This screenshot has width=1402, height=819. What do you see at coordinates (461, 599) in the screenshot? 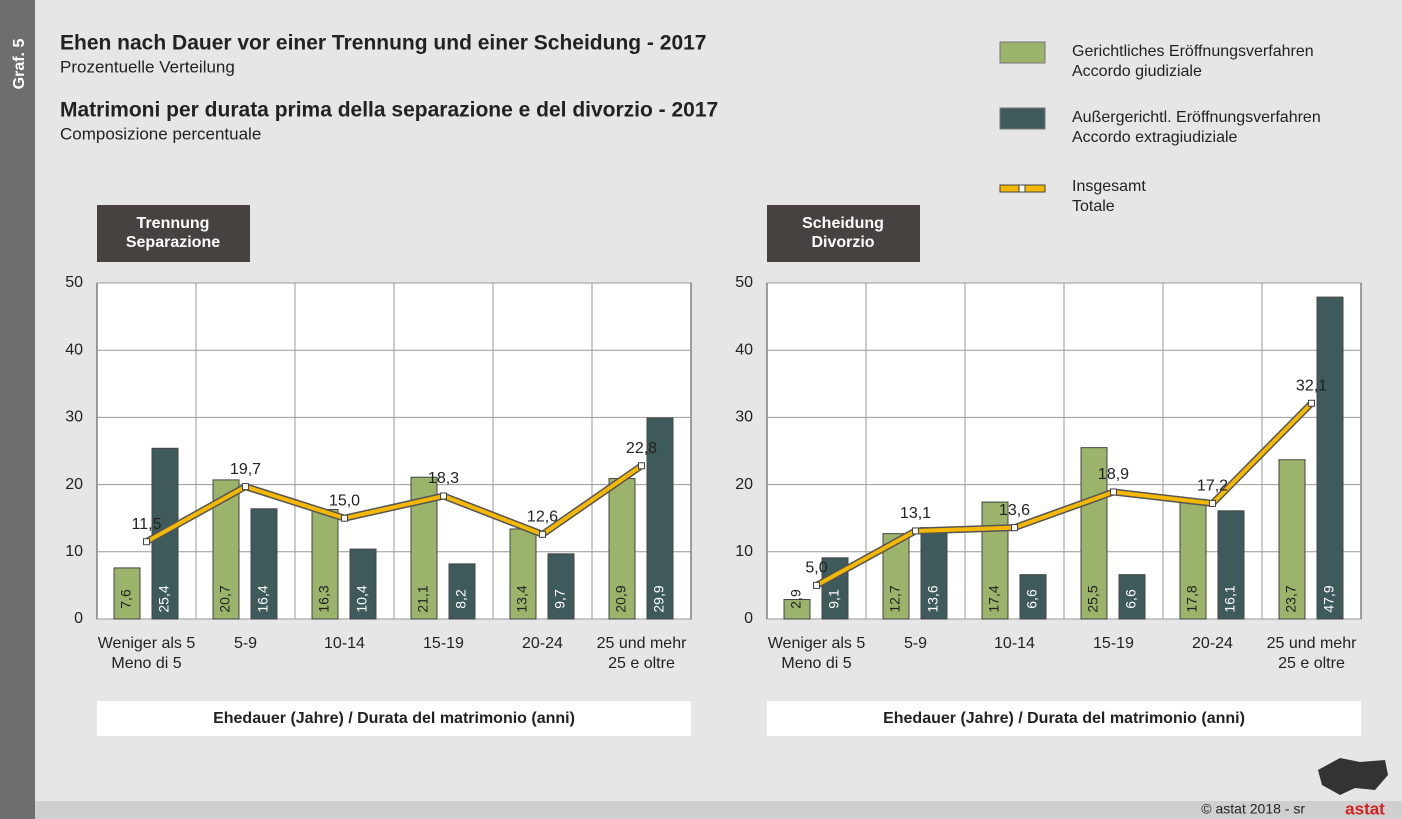
I see `data-label: 8,2` at bounding box center [461, 599].